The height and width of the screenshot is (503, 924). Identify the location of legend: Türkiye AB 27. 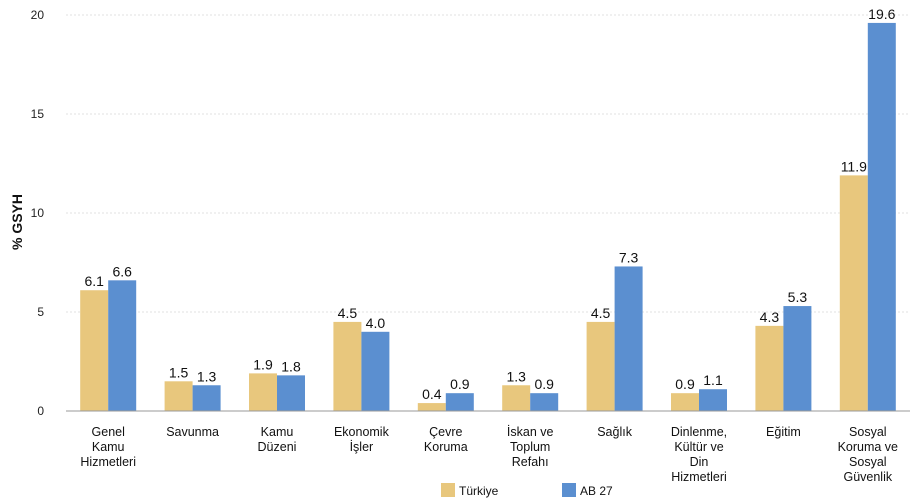
(527, 490).